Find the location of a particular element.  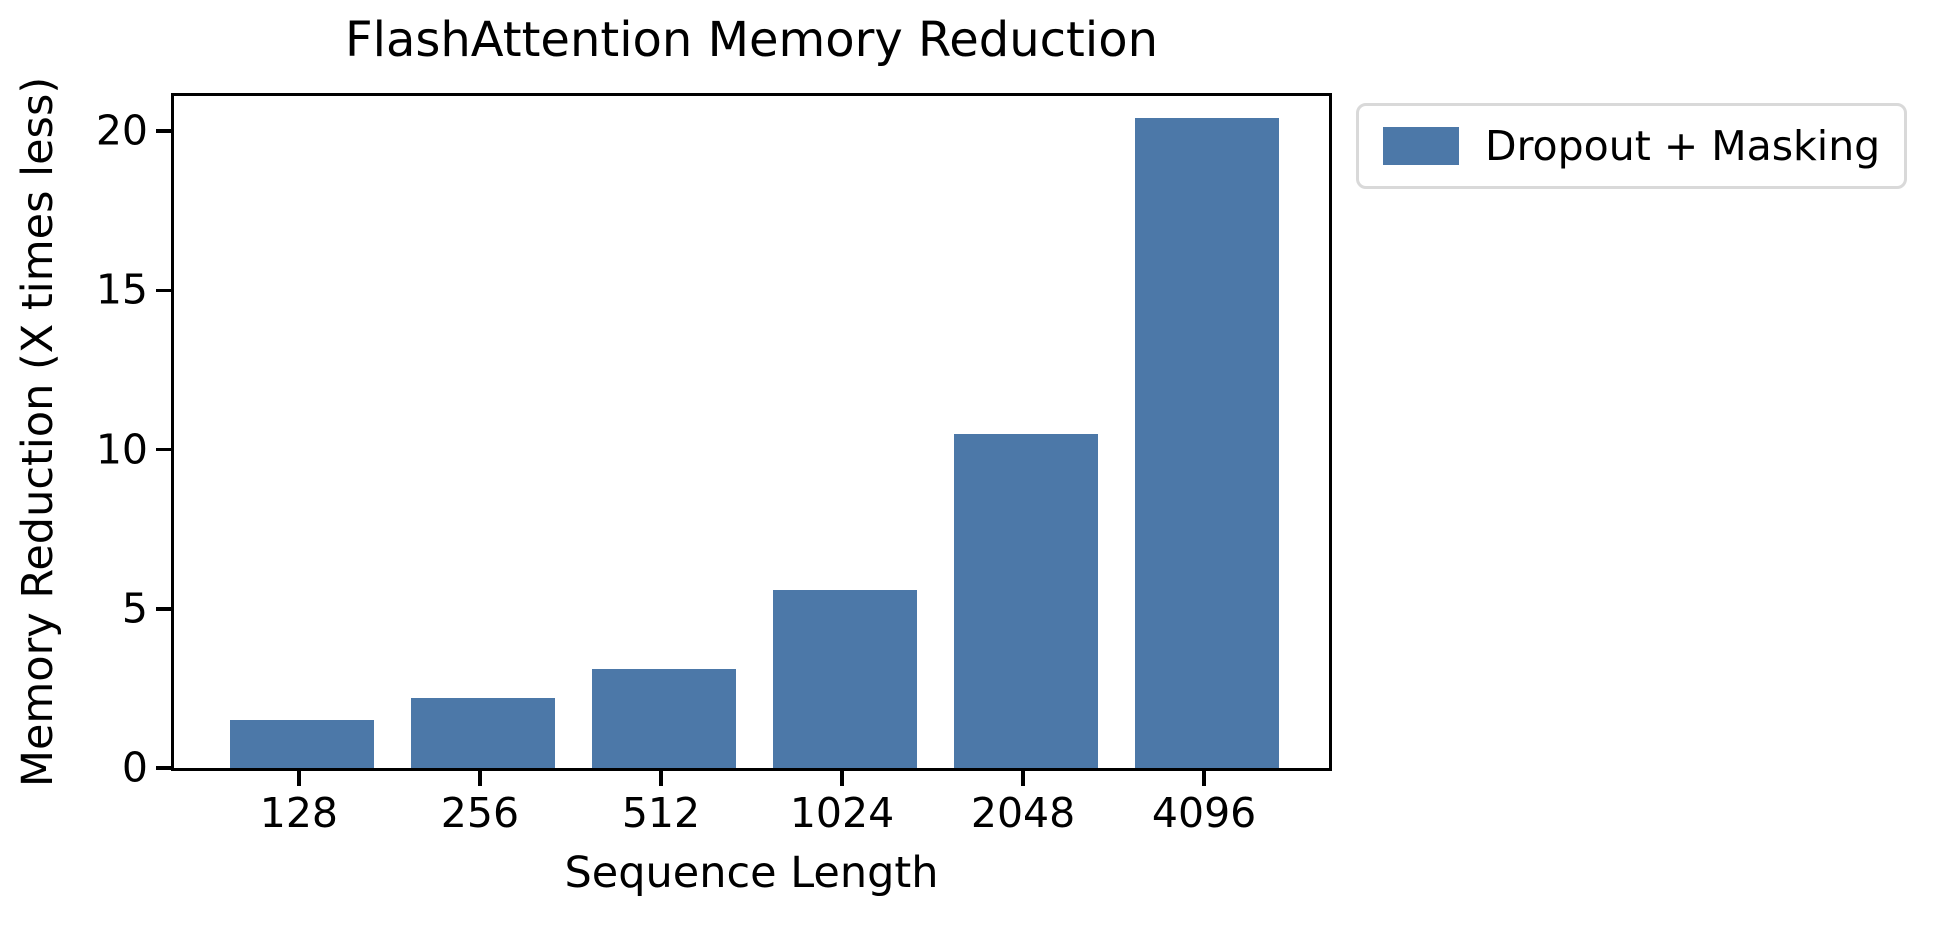

x-tick-label-512: 512 is located at coordinates (661, 813).